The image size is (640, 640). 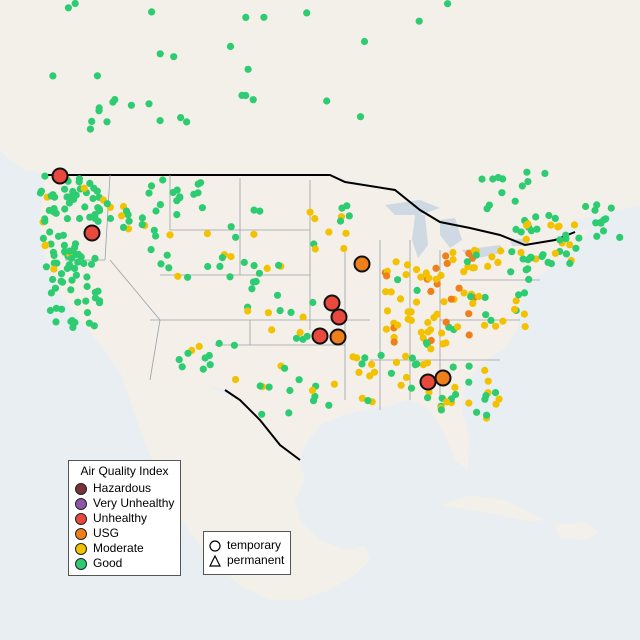 I want to click on legend-swatch-usg, so click(x=81, y=533).